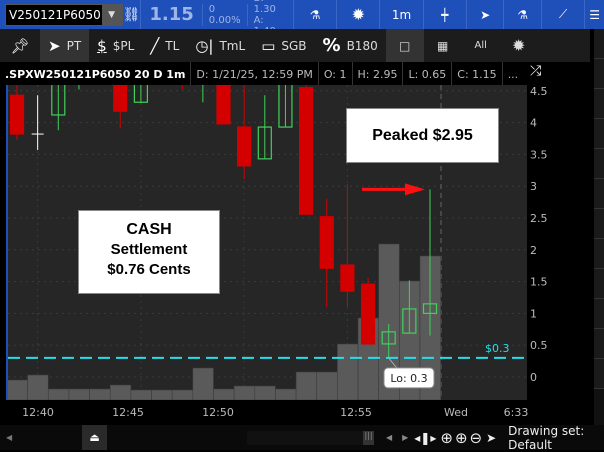 The height and width of the screenshot is (452, 604). I want to click on x-tick-label: 12:45, so click(128, 412).